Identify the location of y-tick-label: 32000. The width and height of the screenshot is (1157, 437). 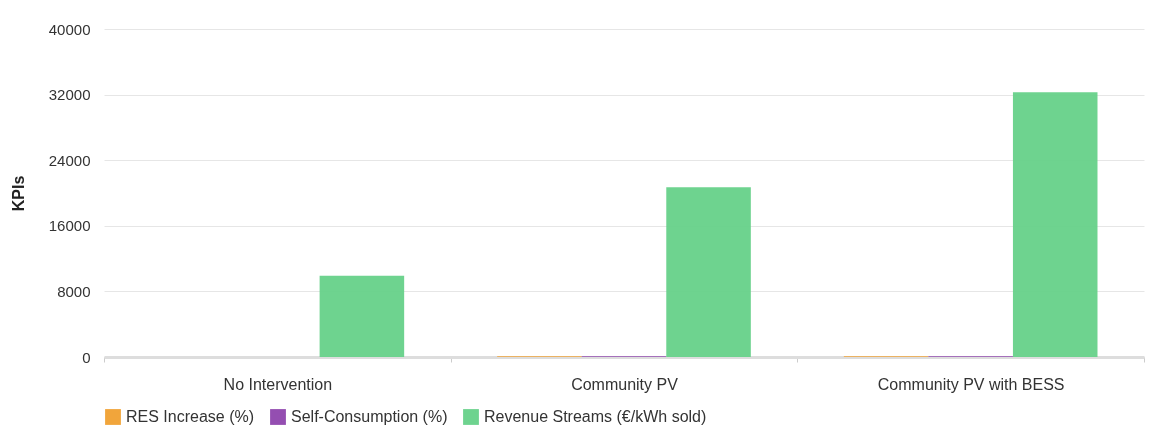
(69, 95).